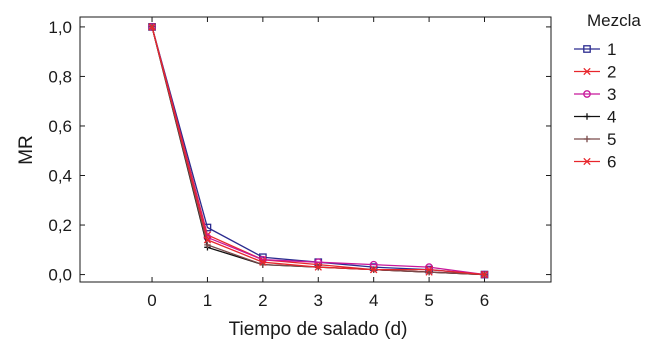  I want to click on legend: Mezcla 1 2 3 4 5 6, so click(607, 91).